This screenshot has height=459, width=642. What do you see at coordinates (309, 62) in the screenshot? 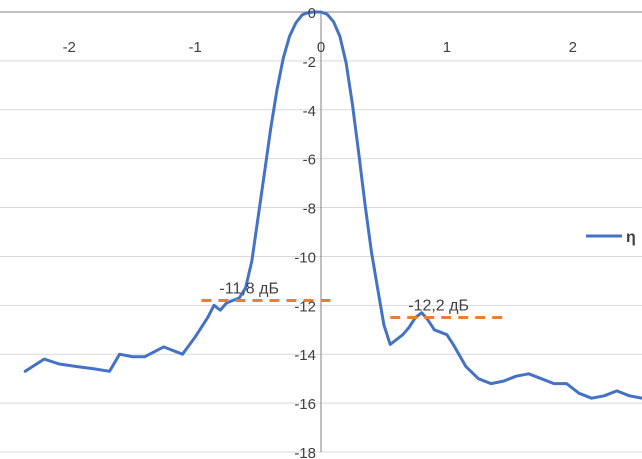
I see `y-tick-label-1: -2` at bounding box center [309, 62].